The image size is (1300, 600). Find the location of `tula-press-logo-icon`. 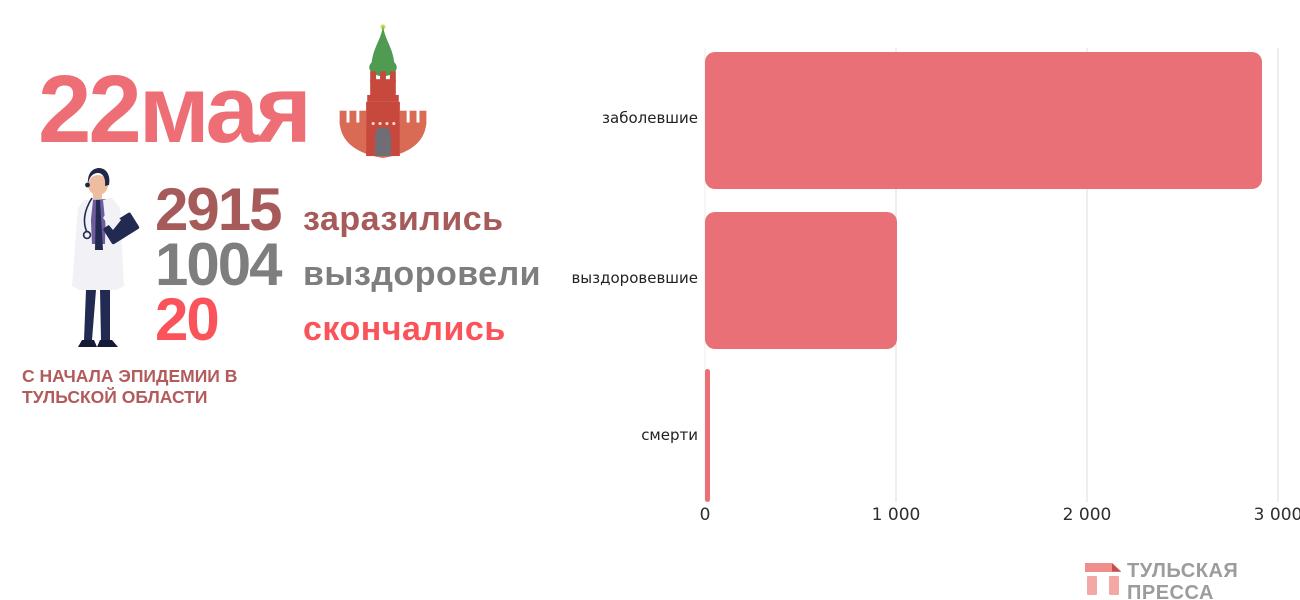

tula-press-logo-icon is located at coordinates (1103, 579).